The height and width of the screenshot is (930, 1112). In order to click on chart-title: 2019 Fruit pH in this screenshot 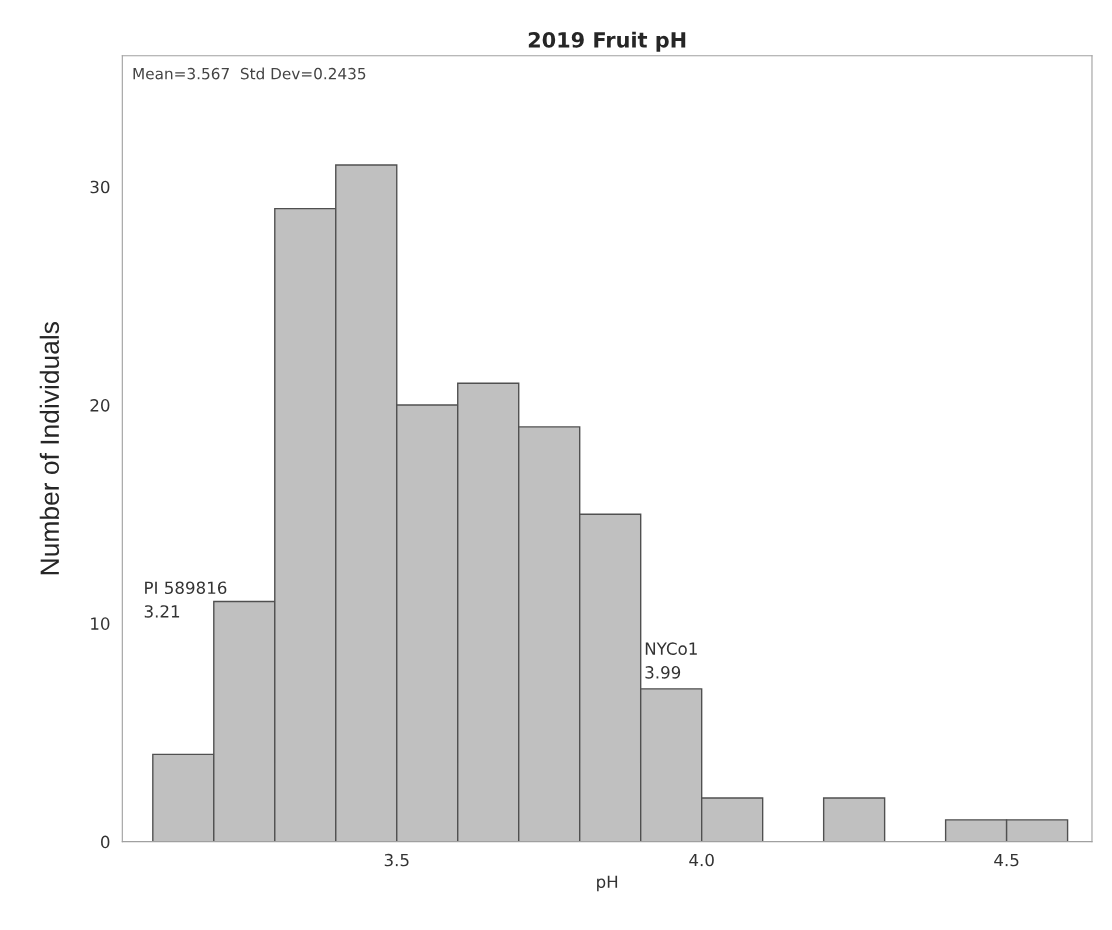, I will do `click(607, 41)`.